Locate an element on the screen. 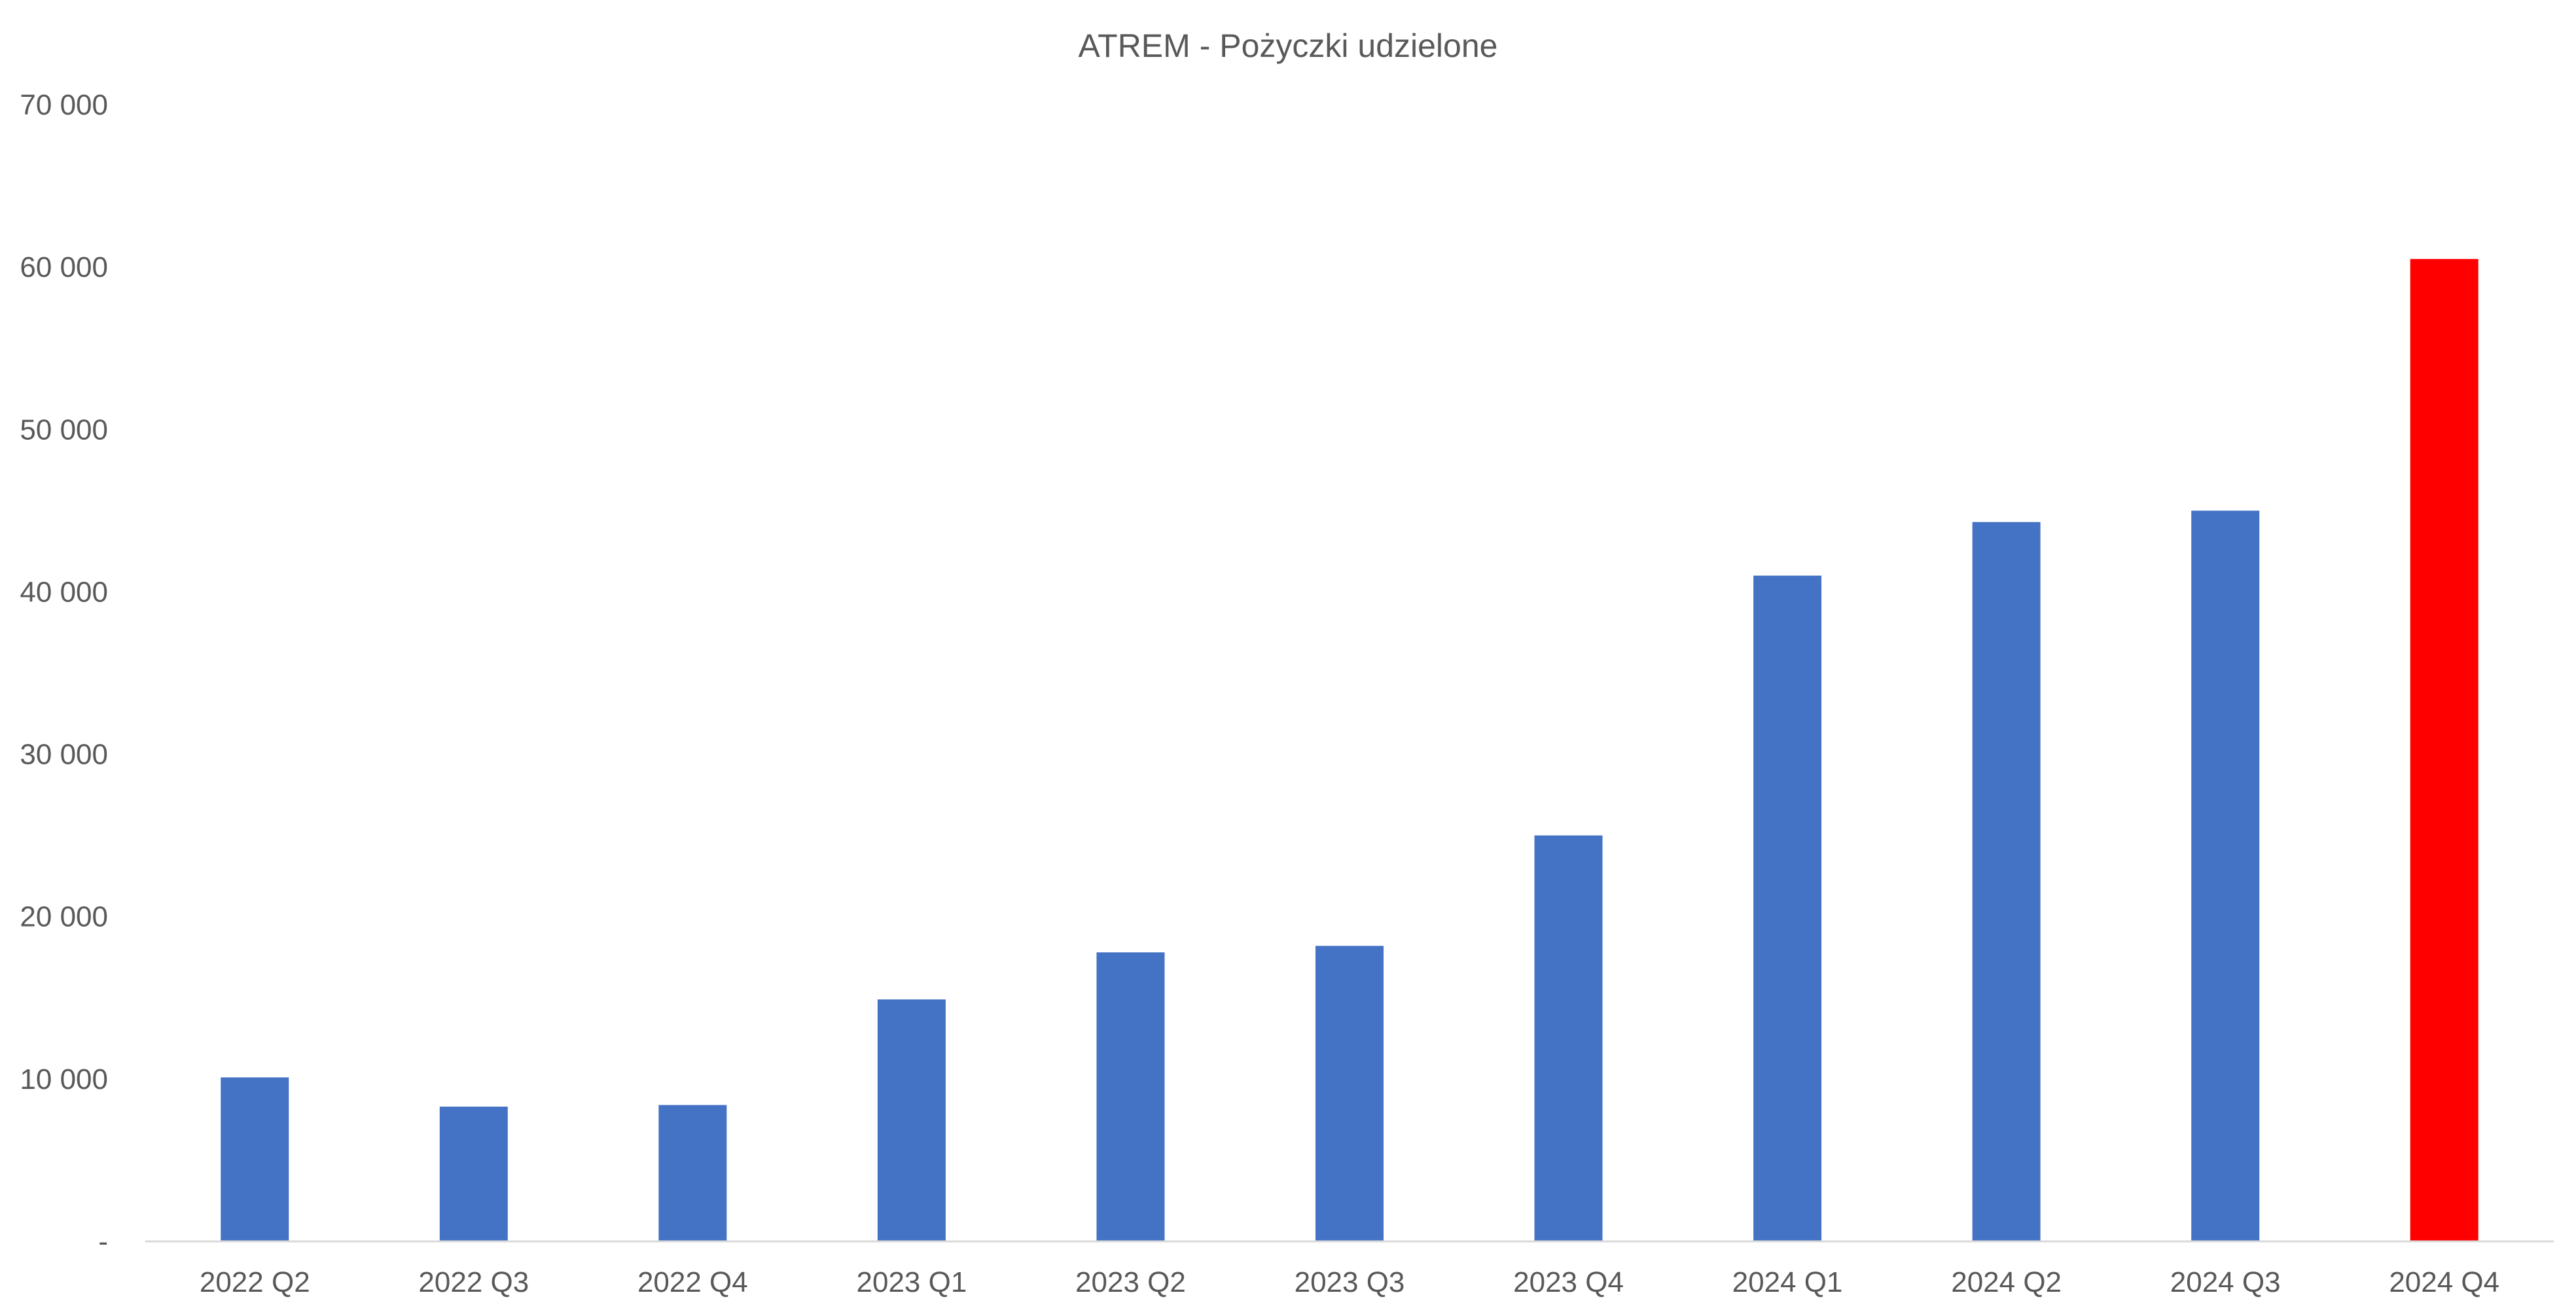 The height and width of the screenshot is (1316, 2576). x-tick-label: 2024 Q3 is located at coordinates (2225, 1282).